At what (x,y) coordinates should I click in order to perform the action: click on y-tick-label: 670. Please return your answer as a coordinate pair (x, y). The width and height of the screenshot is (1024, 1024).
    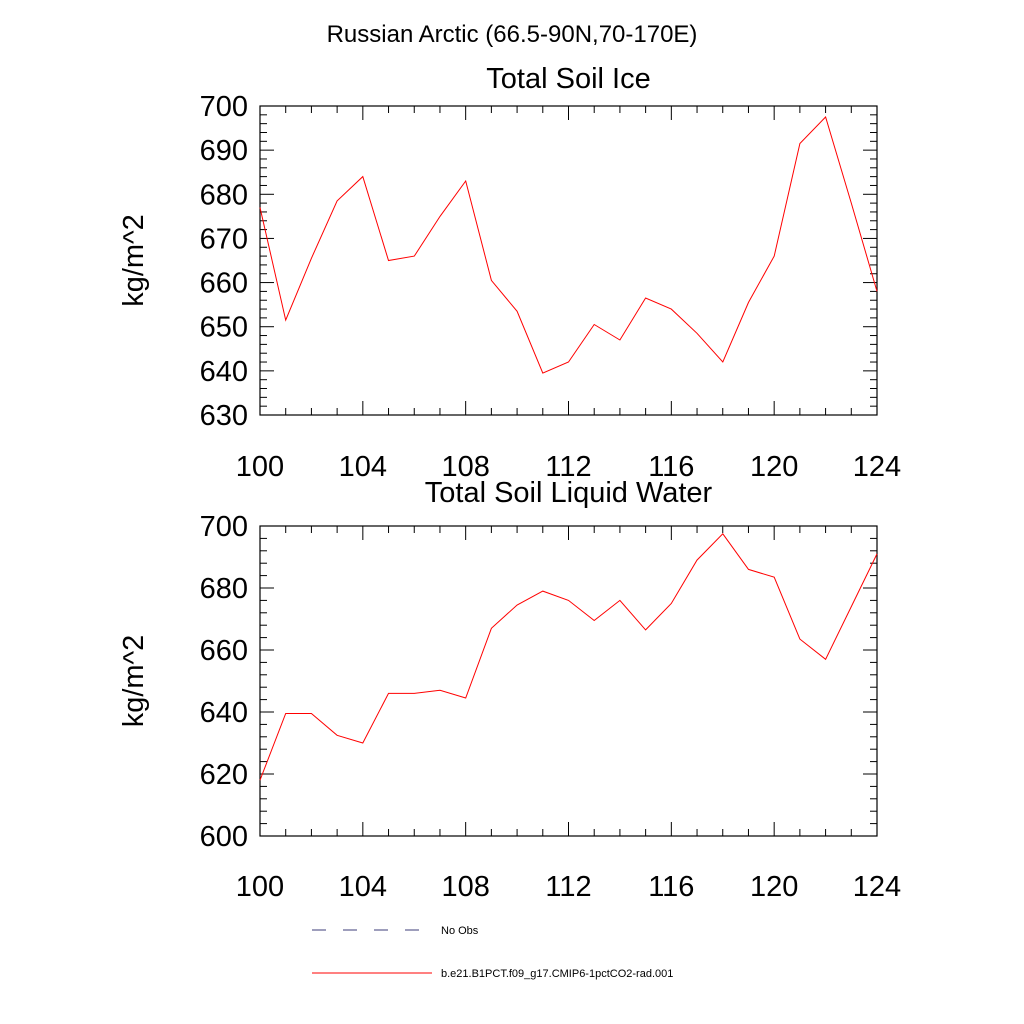
    Looking at the image, I should click on (224, 239).